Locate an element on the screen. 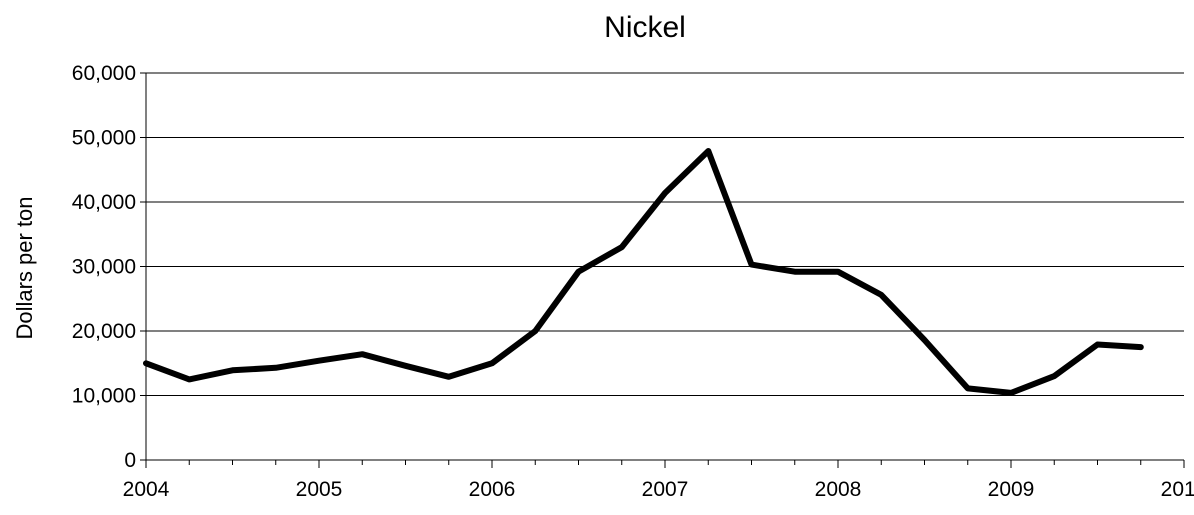 This screenshot has width=1194, height=515. x-tick-label: 2009 is located at coordinates (1011, 489).